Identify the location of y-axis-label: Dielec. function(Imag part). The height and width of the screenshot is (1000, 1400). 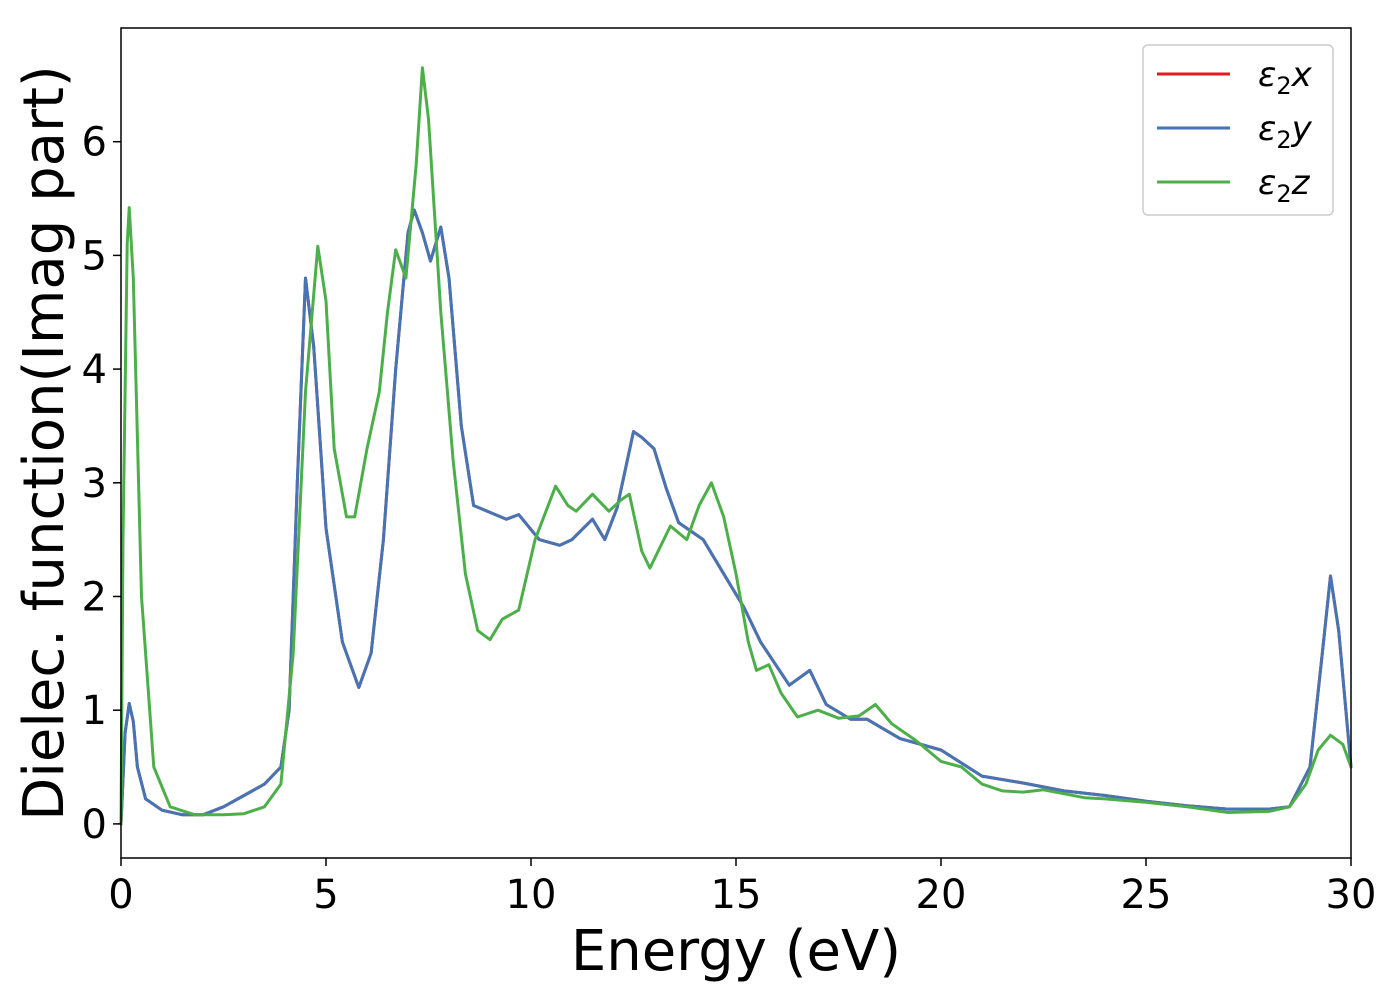
(44, 443).